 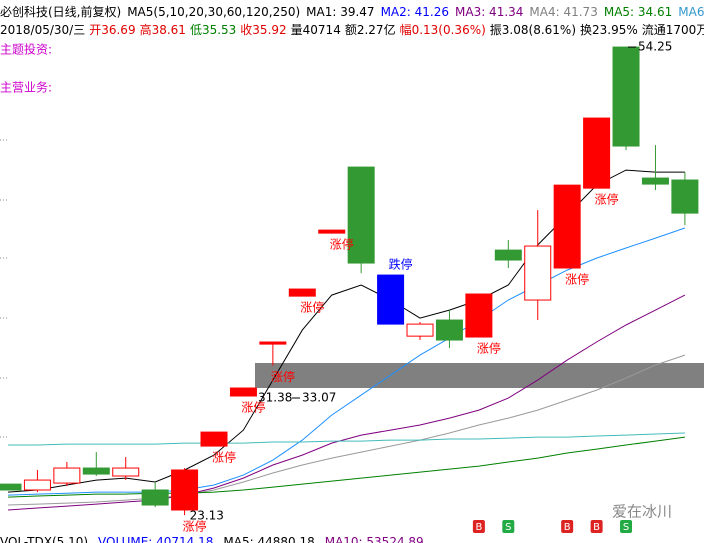 What do you see at coordinates (60, 11) in the screenshot?
I see `stock-title: 必创科技(日线,前复权)` at bounding box center [60, 11].